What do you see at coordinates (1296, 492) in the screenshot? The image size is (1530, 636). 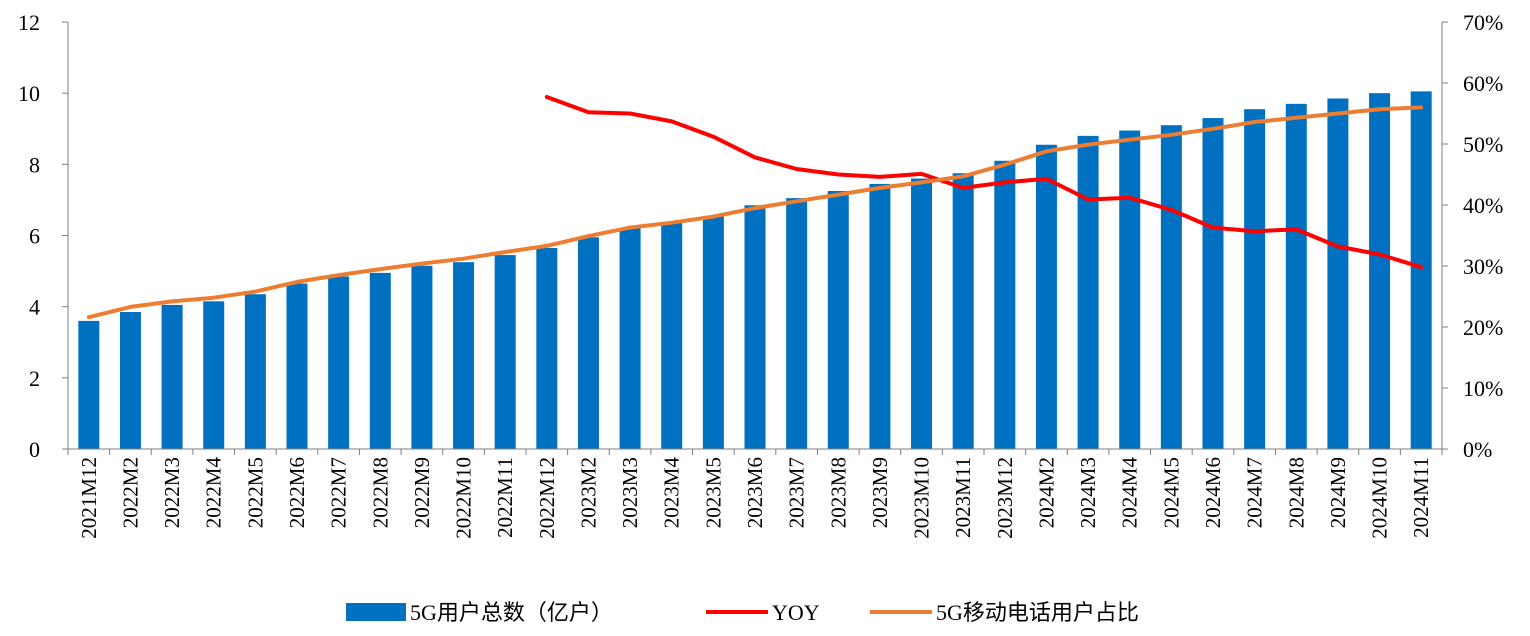 I see `x-tick-label: 2024M8` at bounding box center [1296, 492].